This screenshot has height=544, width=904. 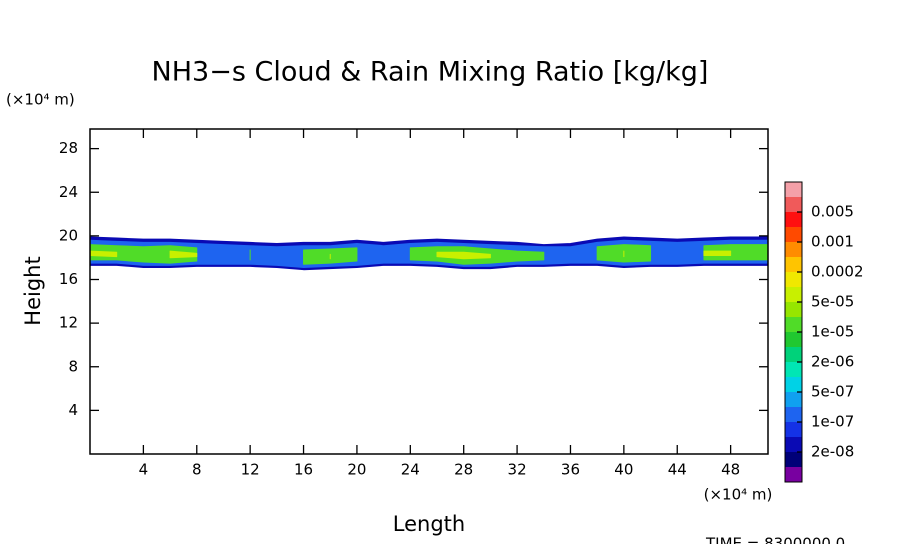 What do you see at coordinates (356, 470) in the screenshot?
I see `x-tick-label: 20` at bounding box center [356, 470].